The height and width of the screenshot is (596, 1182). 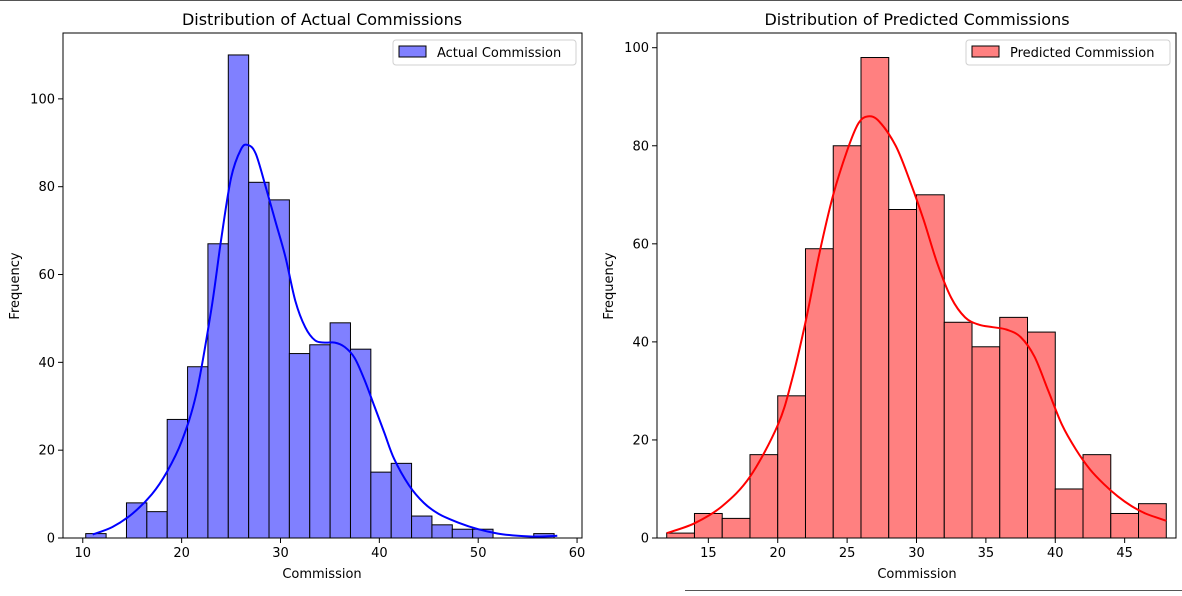 I want to click on x-axis-ticks: 15 20 25 30 35 40 45, so click(x=916, y=549).